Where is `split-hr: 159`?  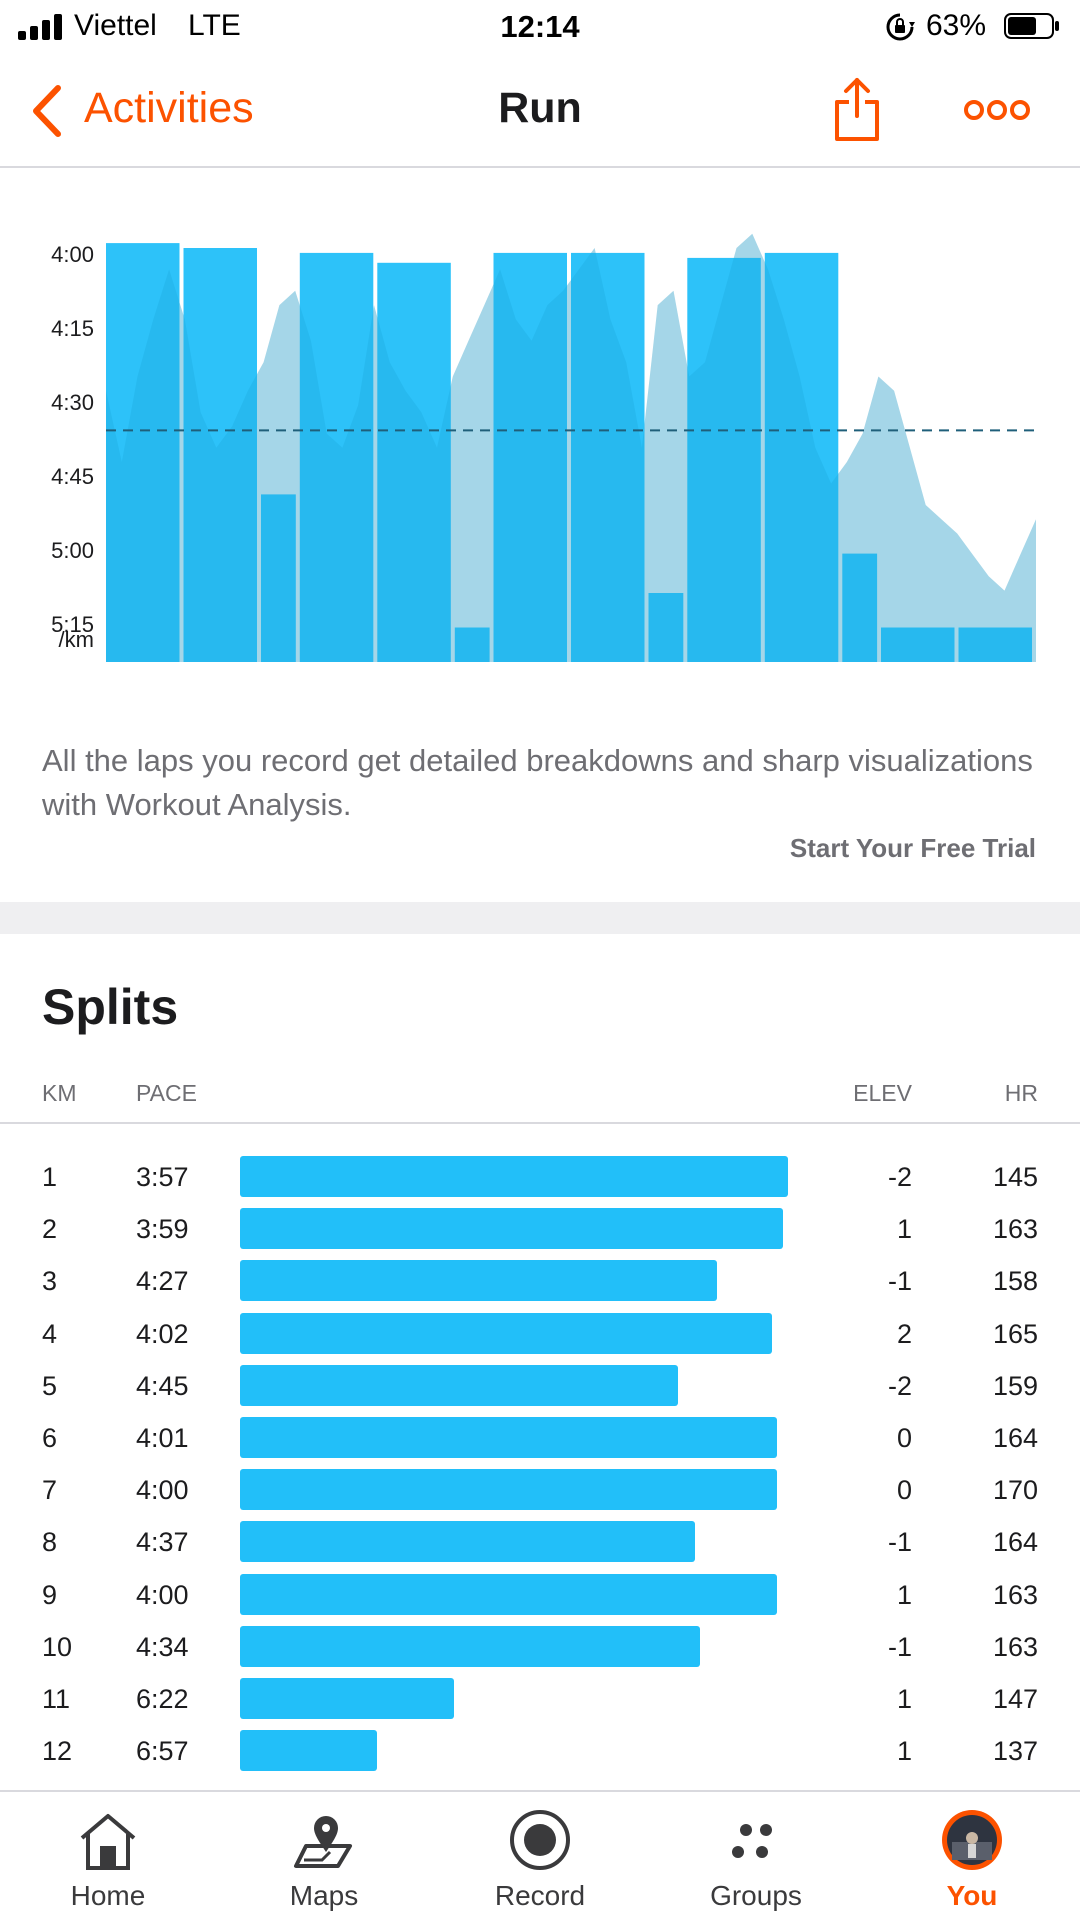 split-hr: 159 is located at coordinates (1015, 1385).